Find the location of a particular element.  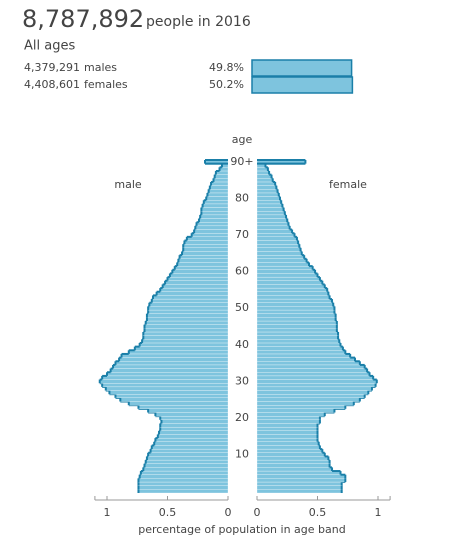

y-axis-title: age is located at coordinates (242, 139).